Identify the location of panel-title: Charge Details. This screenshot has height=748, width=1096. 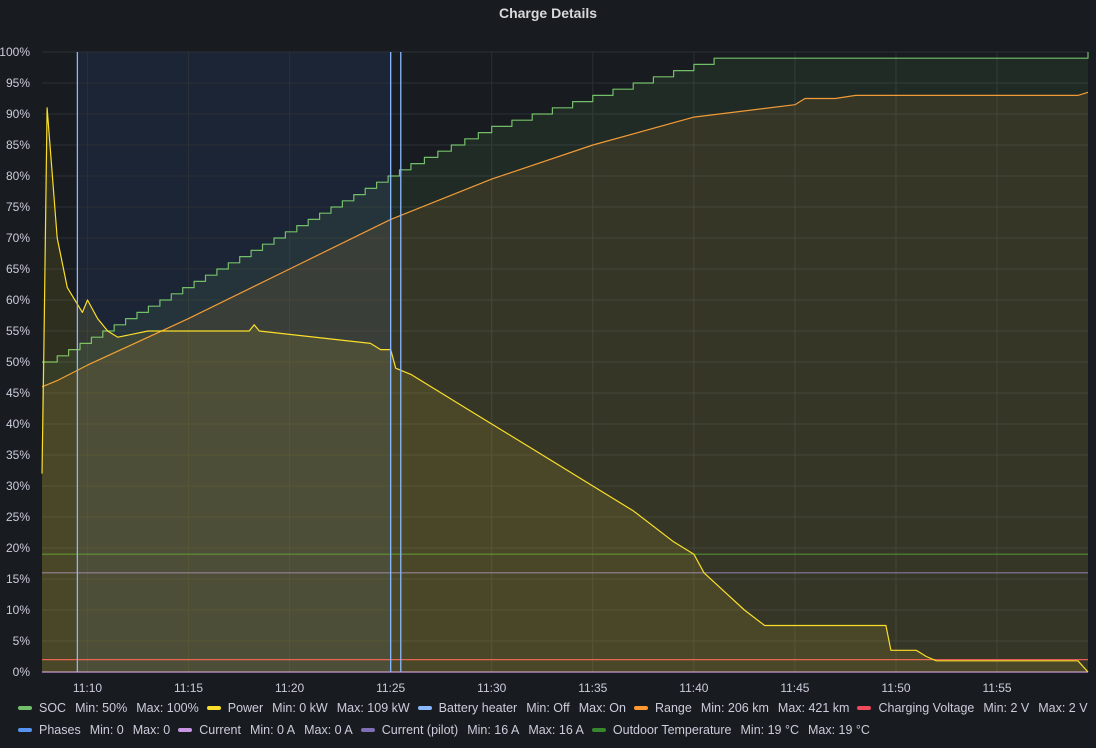
(548, 13).